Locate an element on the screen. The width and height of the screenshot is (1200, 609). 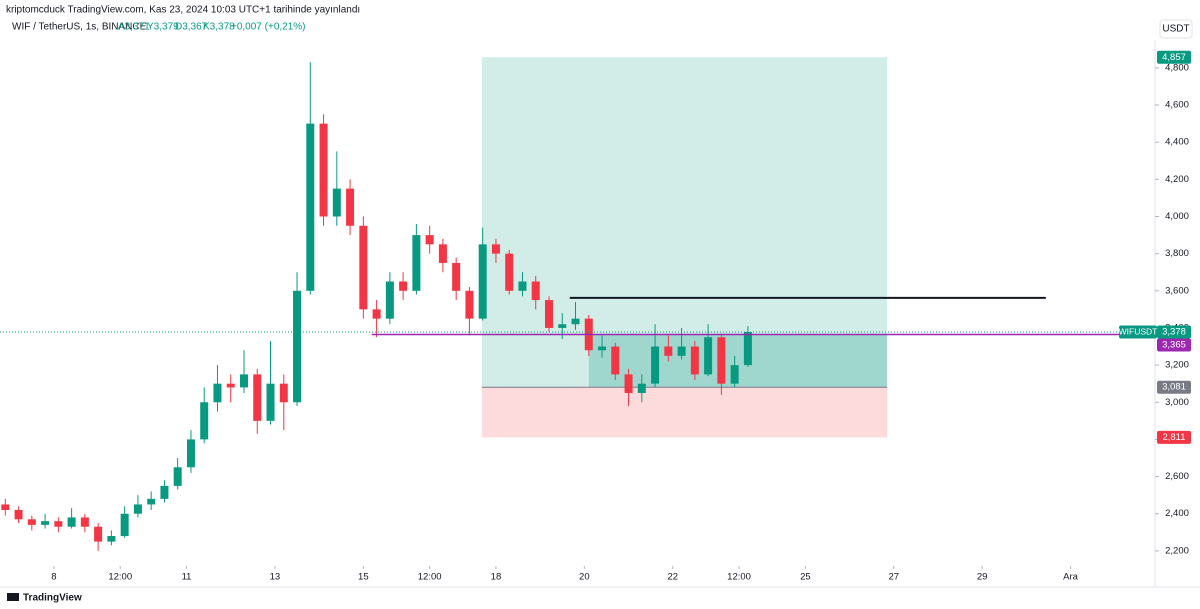
y-tick-label: 3,600 is located at coordinates (1177, 290).